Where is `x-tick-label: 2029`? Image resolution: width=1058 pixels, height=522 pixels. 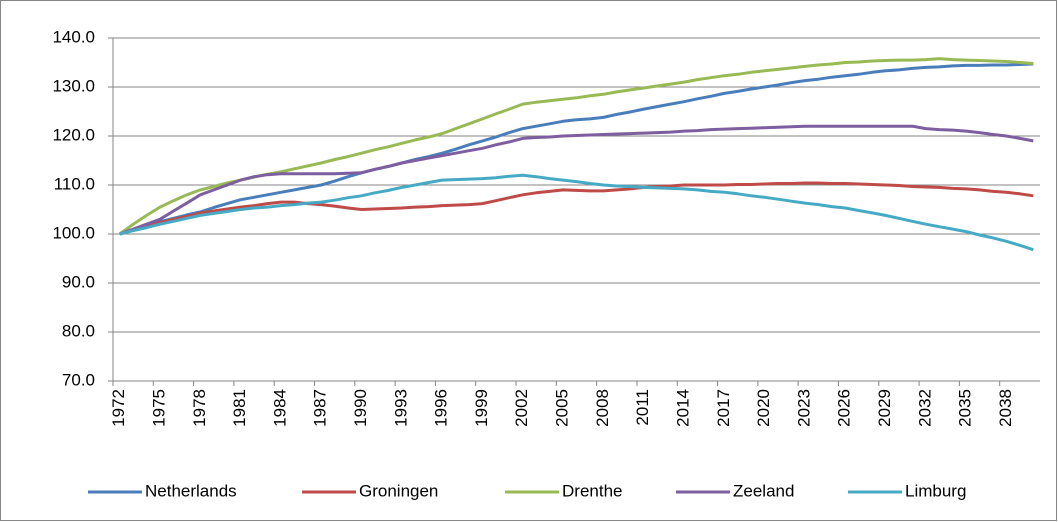
x-tick-label: 2029 is located at coordinates (884, 408).